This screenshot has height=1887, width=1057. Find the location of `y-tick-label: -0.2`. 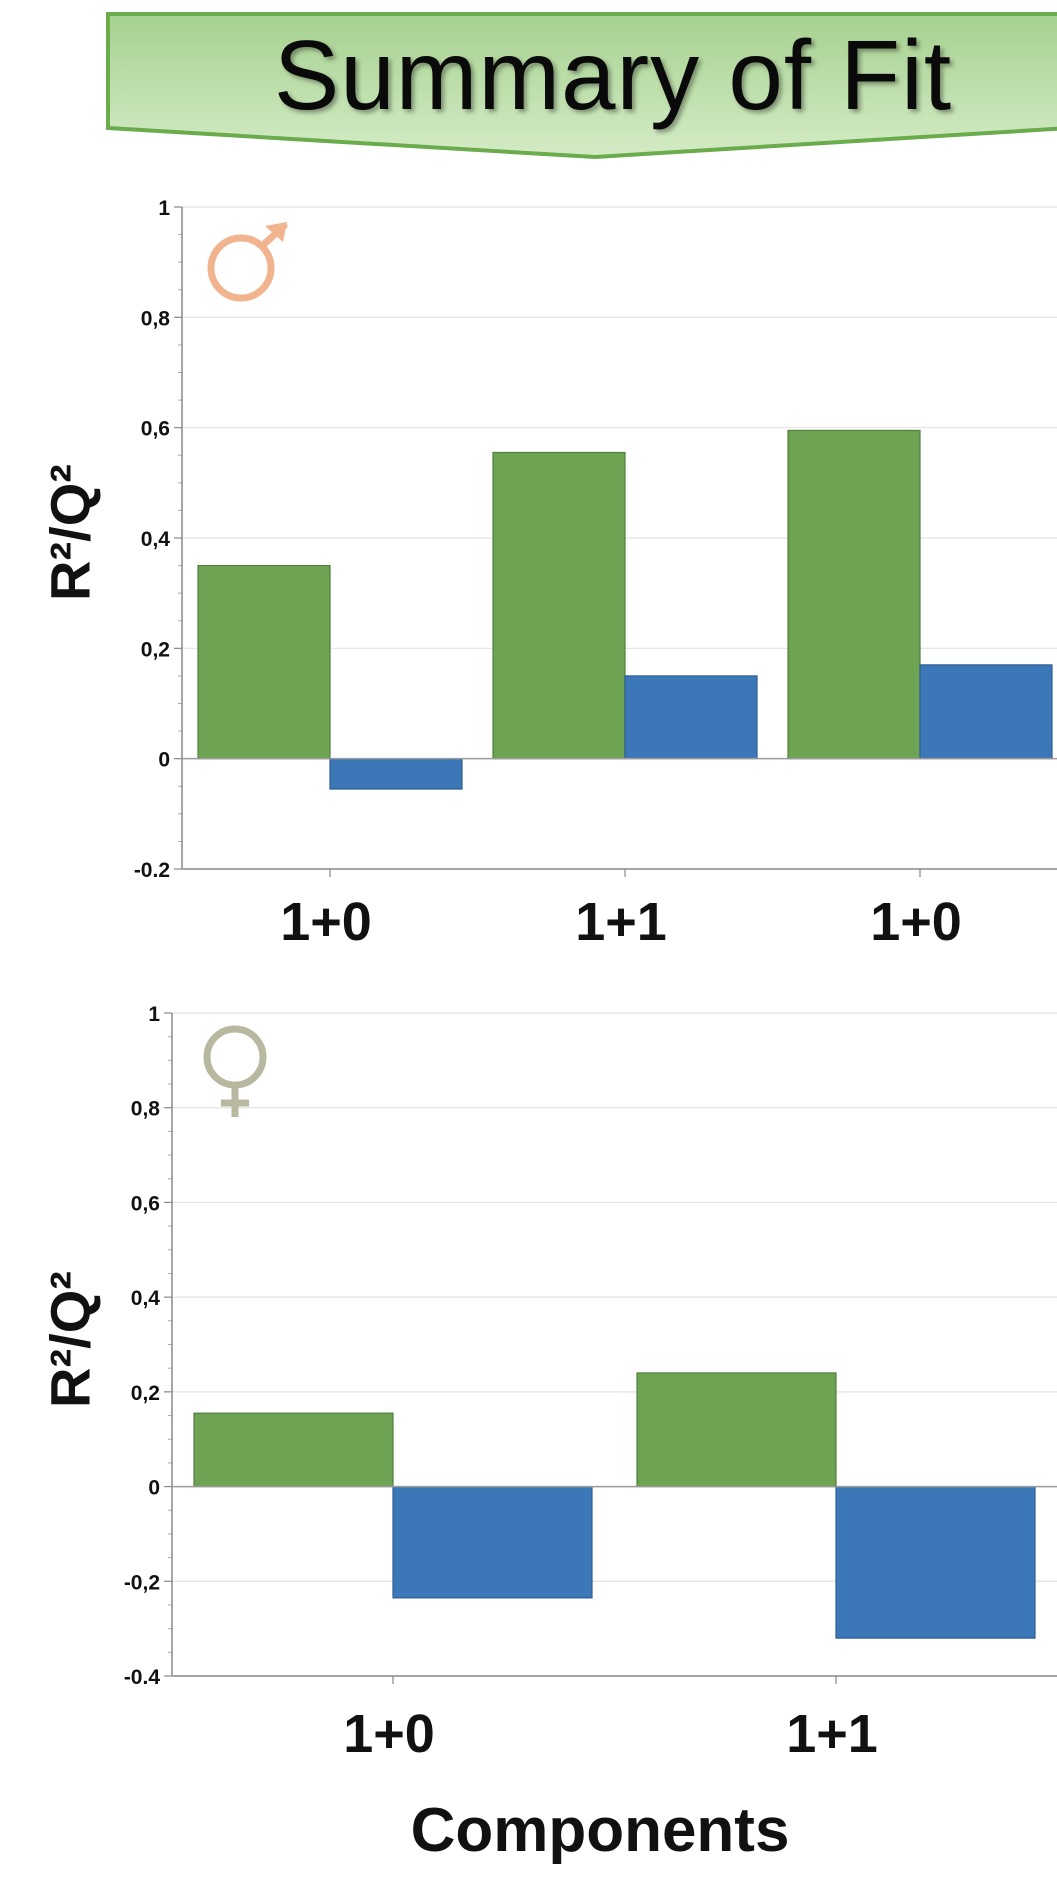

y-tick-label: -0.2 is located at coordinates (152, 870).